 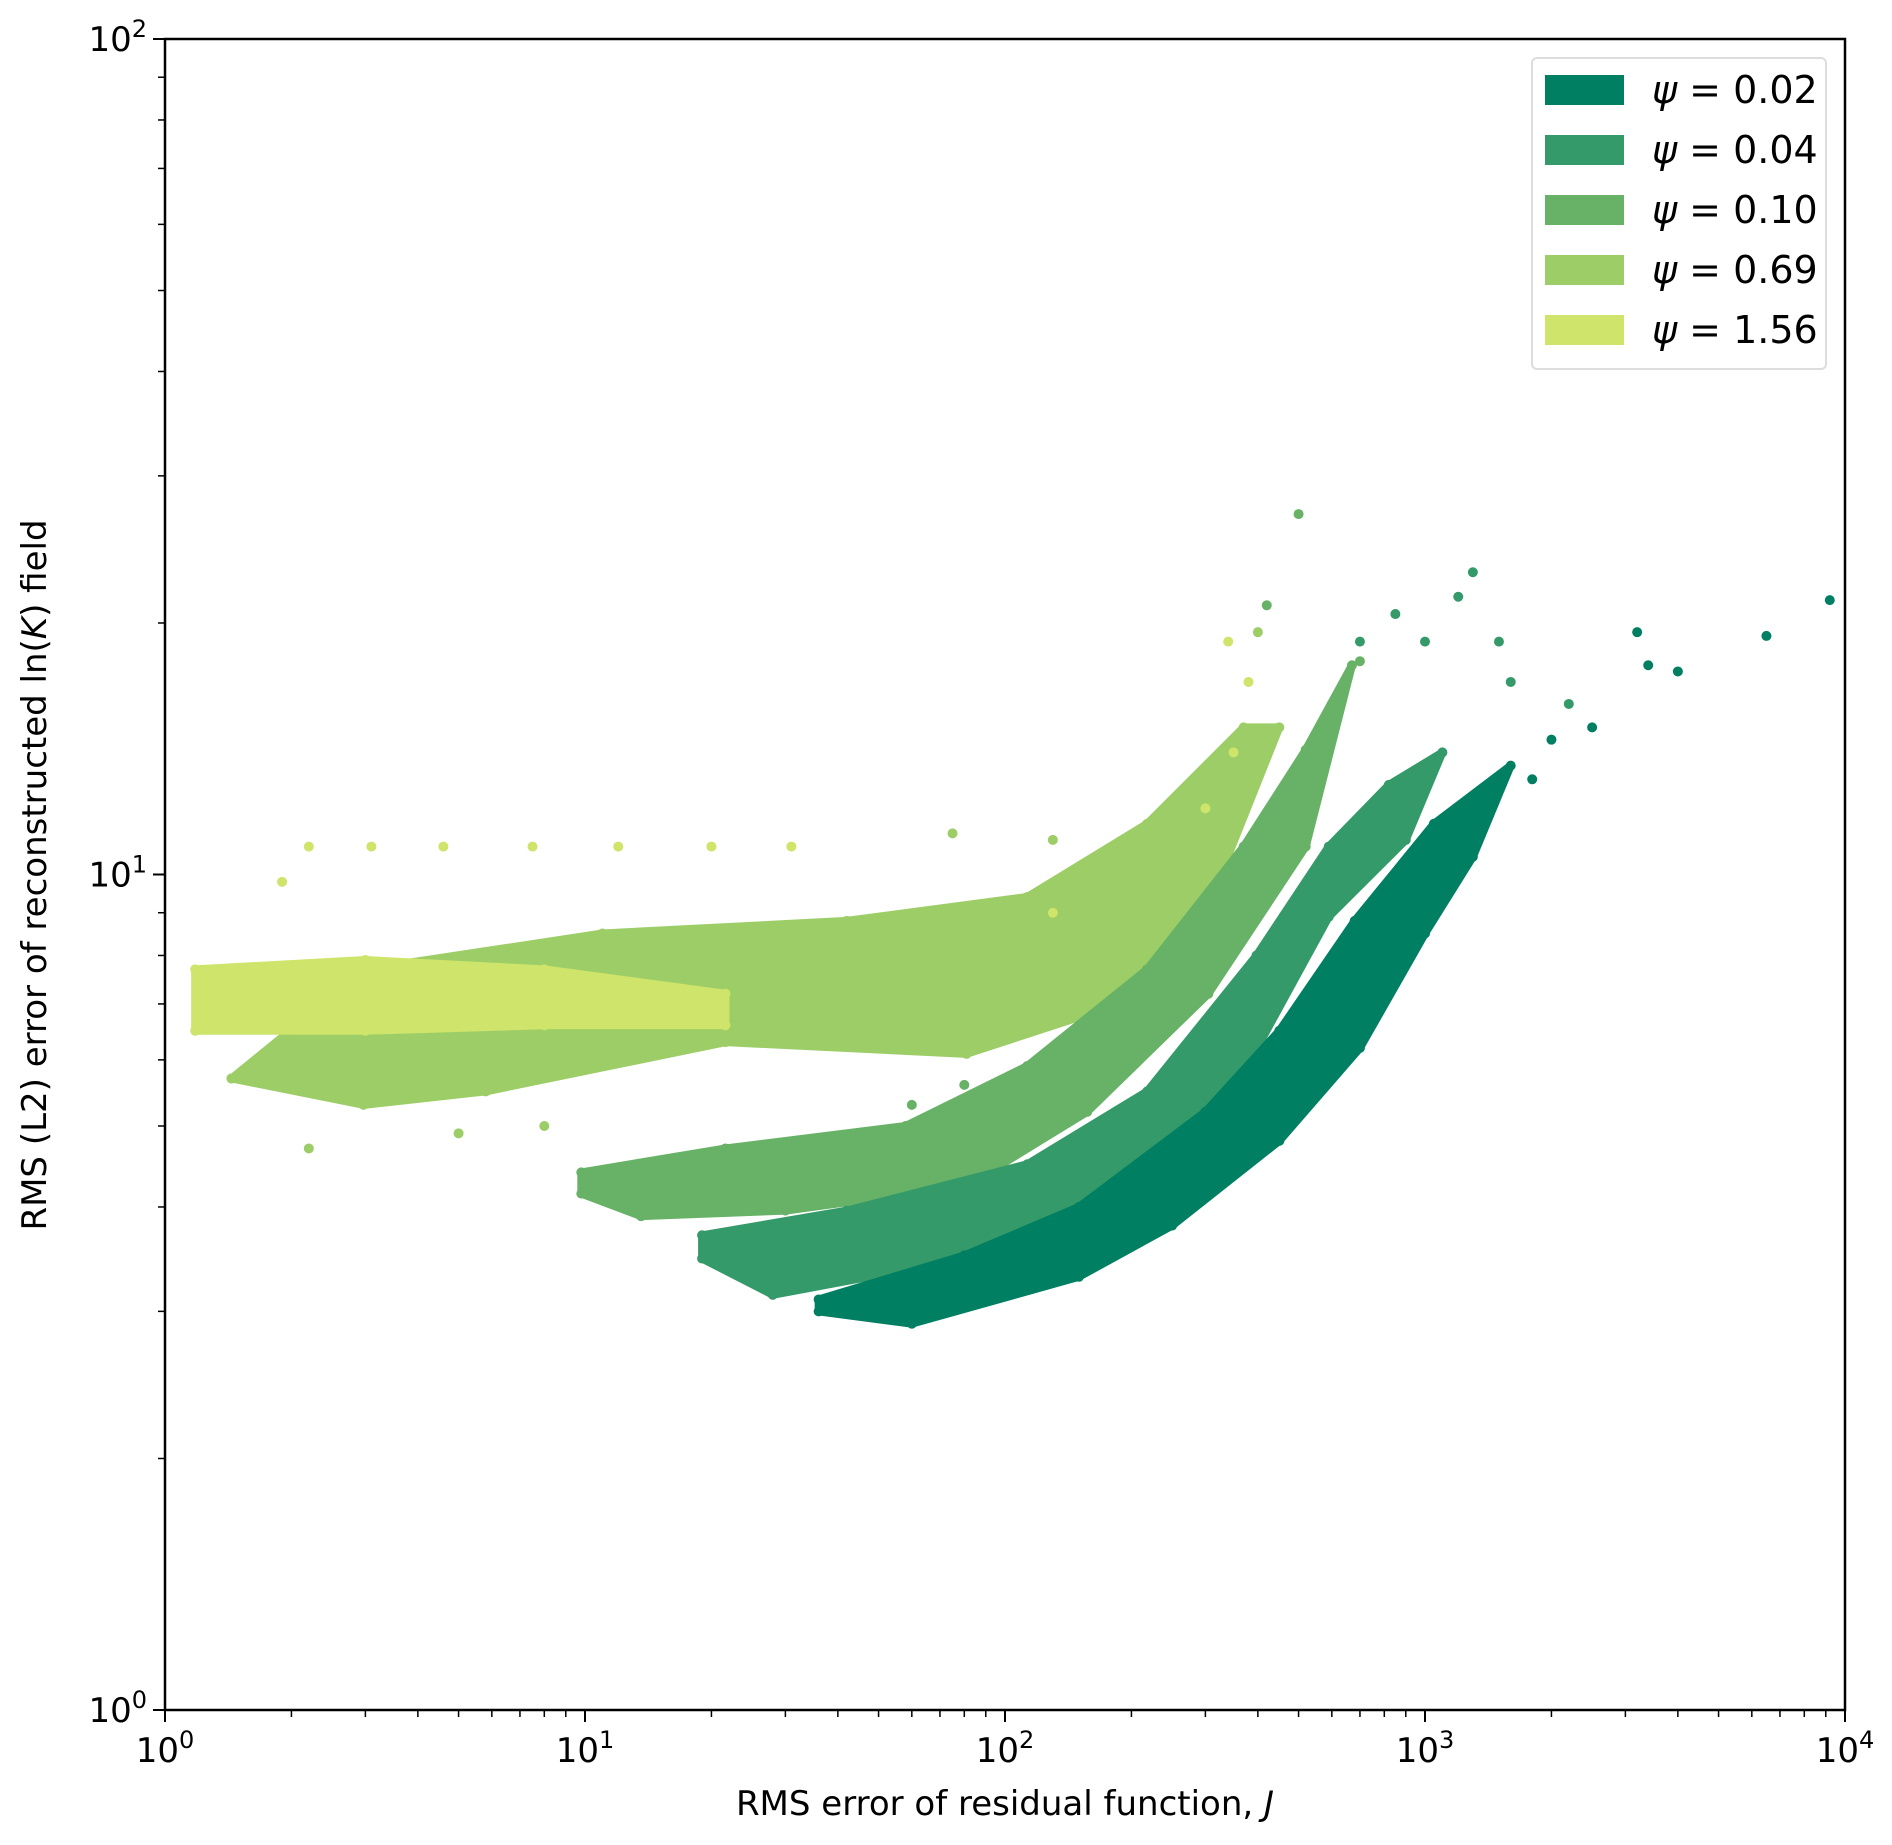 What do you see at coordinates (117, 873) in the screenshot?
I see `y-tick-label: 10¹` at bounding box center [117, 873].